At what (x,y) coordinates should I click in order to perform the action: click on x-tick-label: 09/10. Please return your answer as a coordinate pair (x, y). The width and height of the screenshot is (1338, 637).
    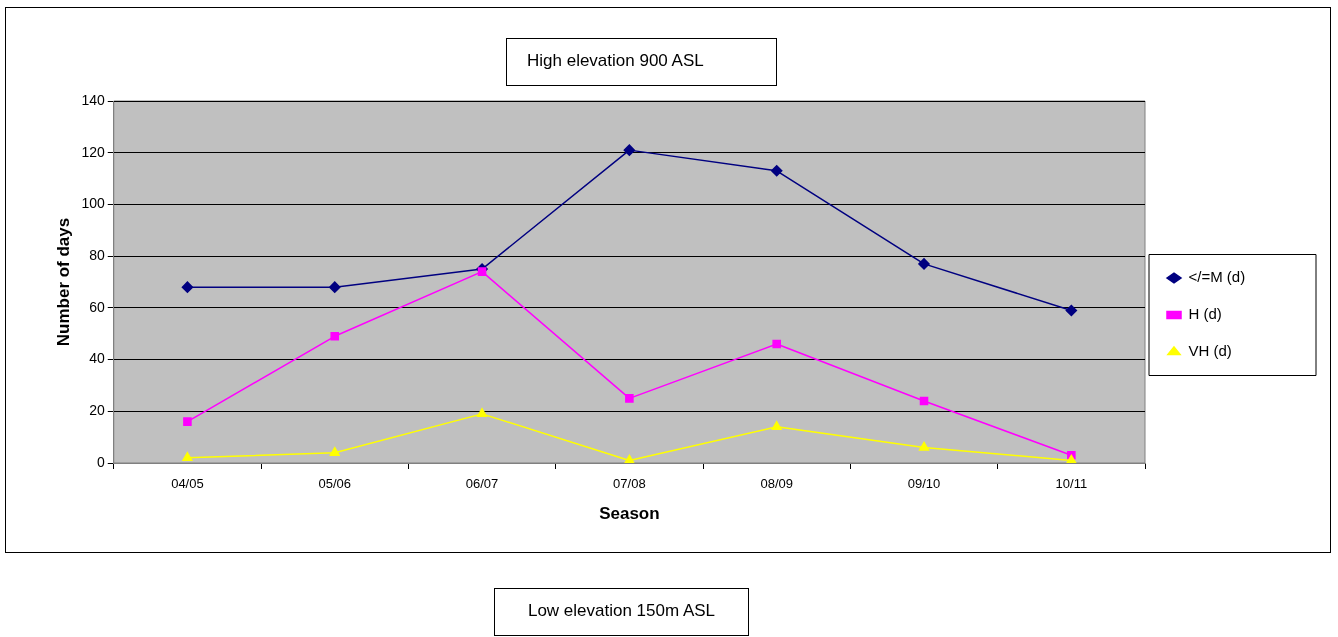
    Looking at the image, I should click on (924, 484).